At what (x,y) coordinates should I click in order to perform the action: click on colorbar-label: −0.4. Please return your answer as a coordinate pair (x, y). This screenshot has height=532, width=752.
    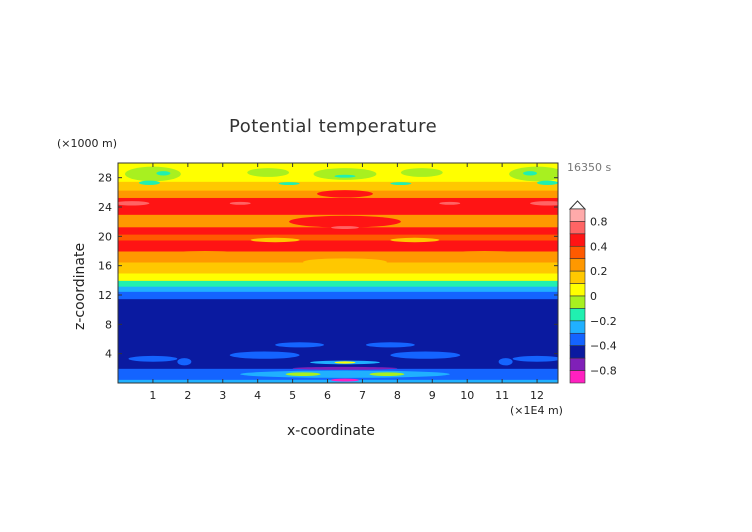
    Looking at the image, I should click on (603, 346).